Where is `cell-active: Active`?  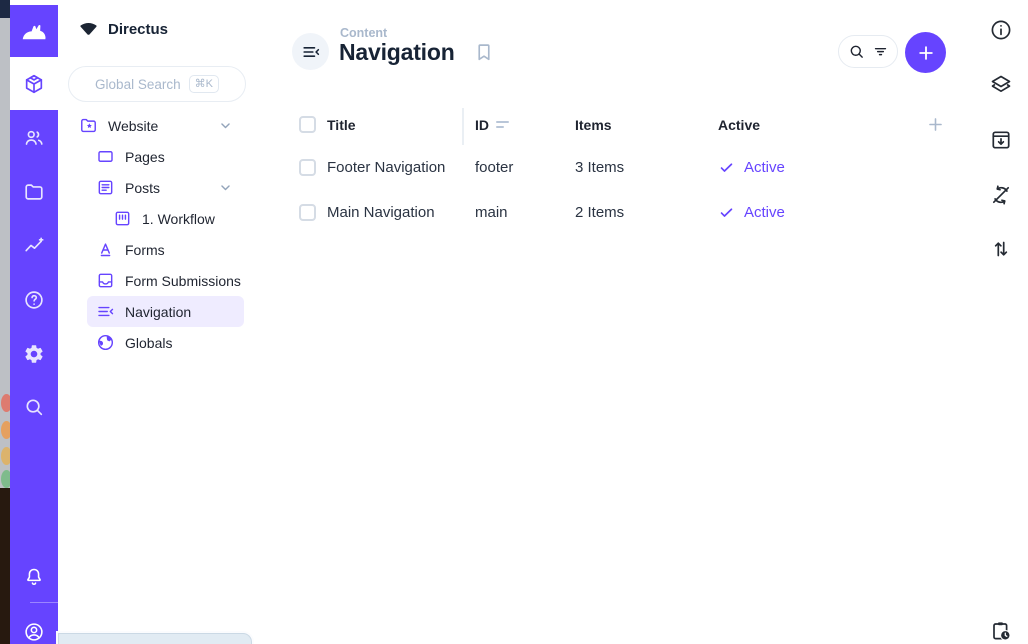
cell-active: Active is located at coordinates (819, 167).